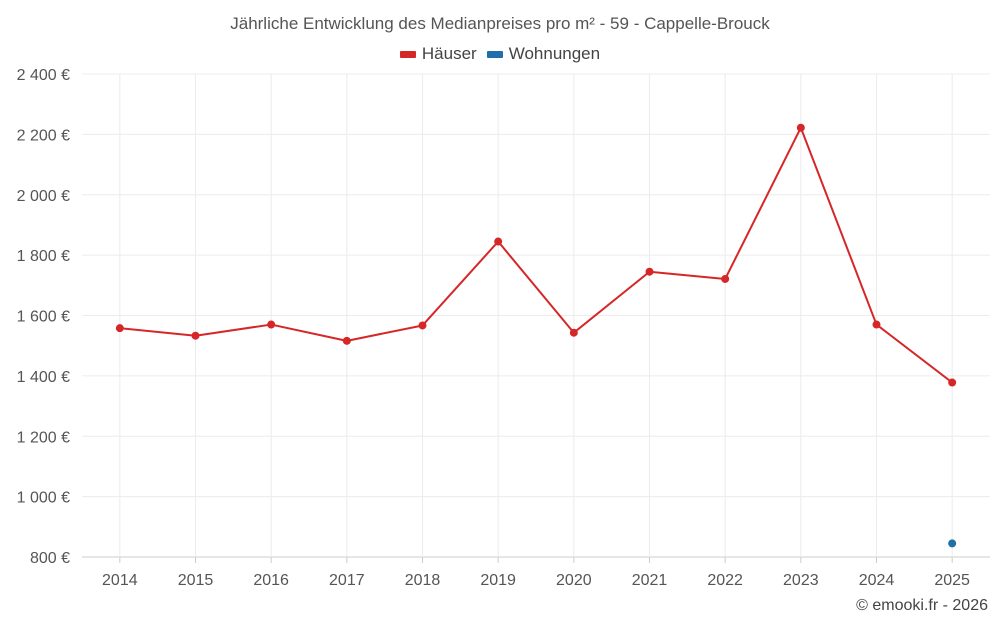 The image size is (1000, 625). What do you see at coordinates (43, 256) in the screenshot?
I see `y-tick-label: 1 800 €` at bounding box center [43, 256].